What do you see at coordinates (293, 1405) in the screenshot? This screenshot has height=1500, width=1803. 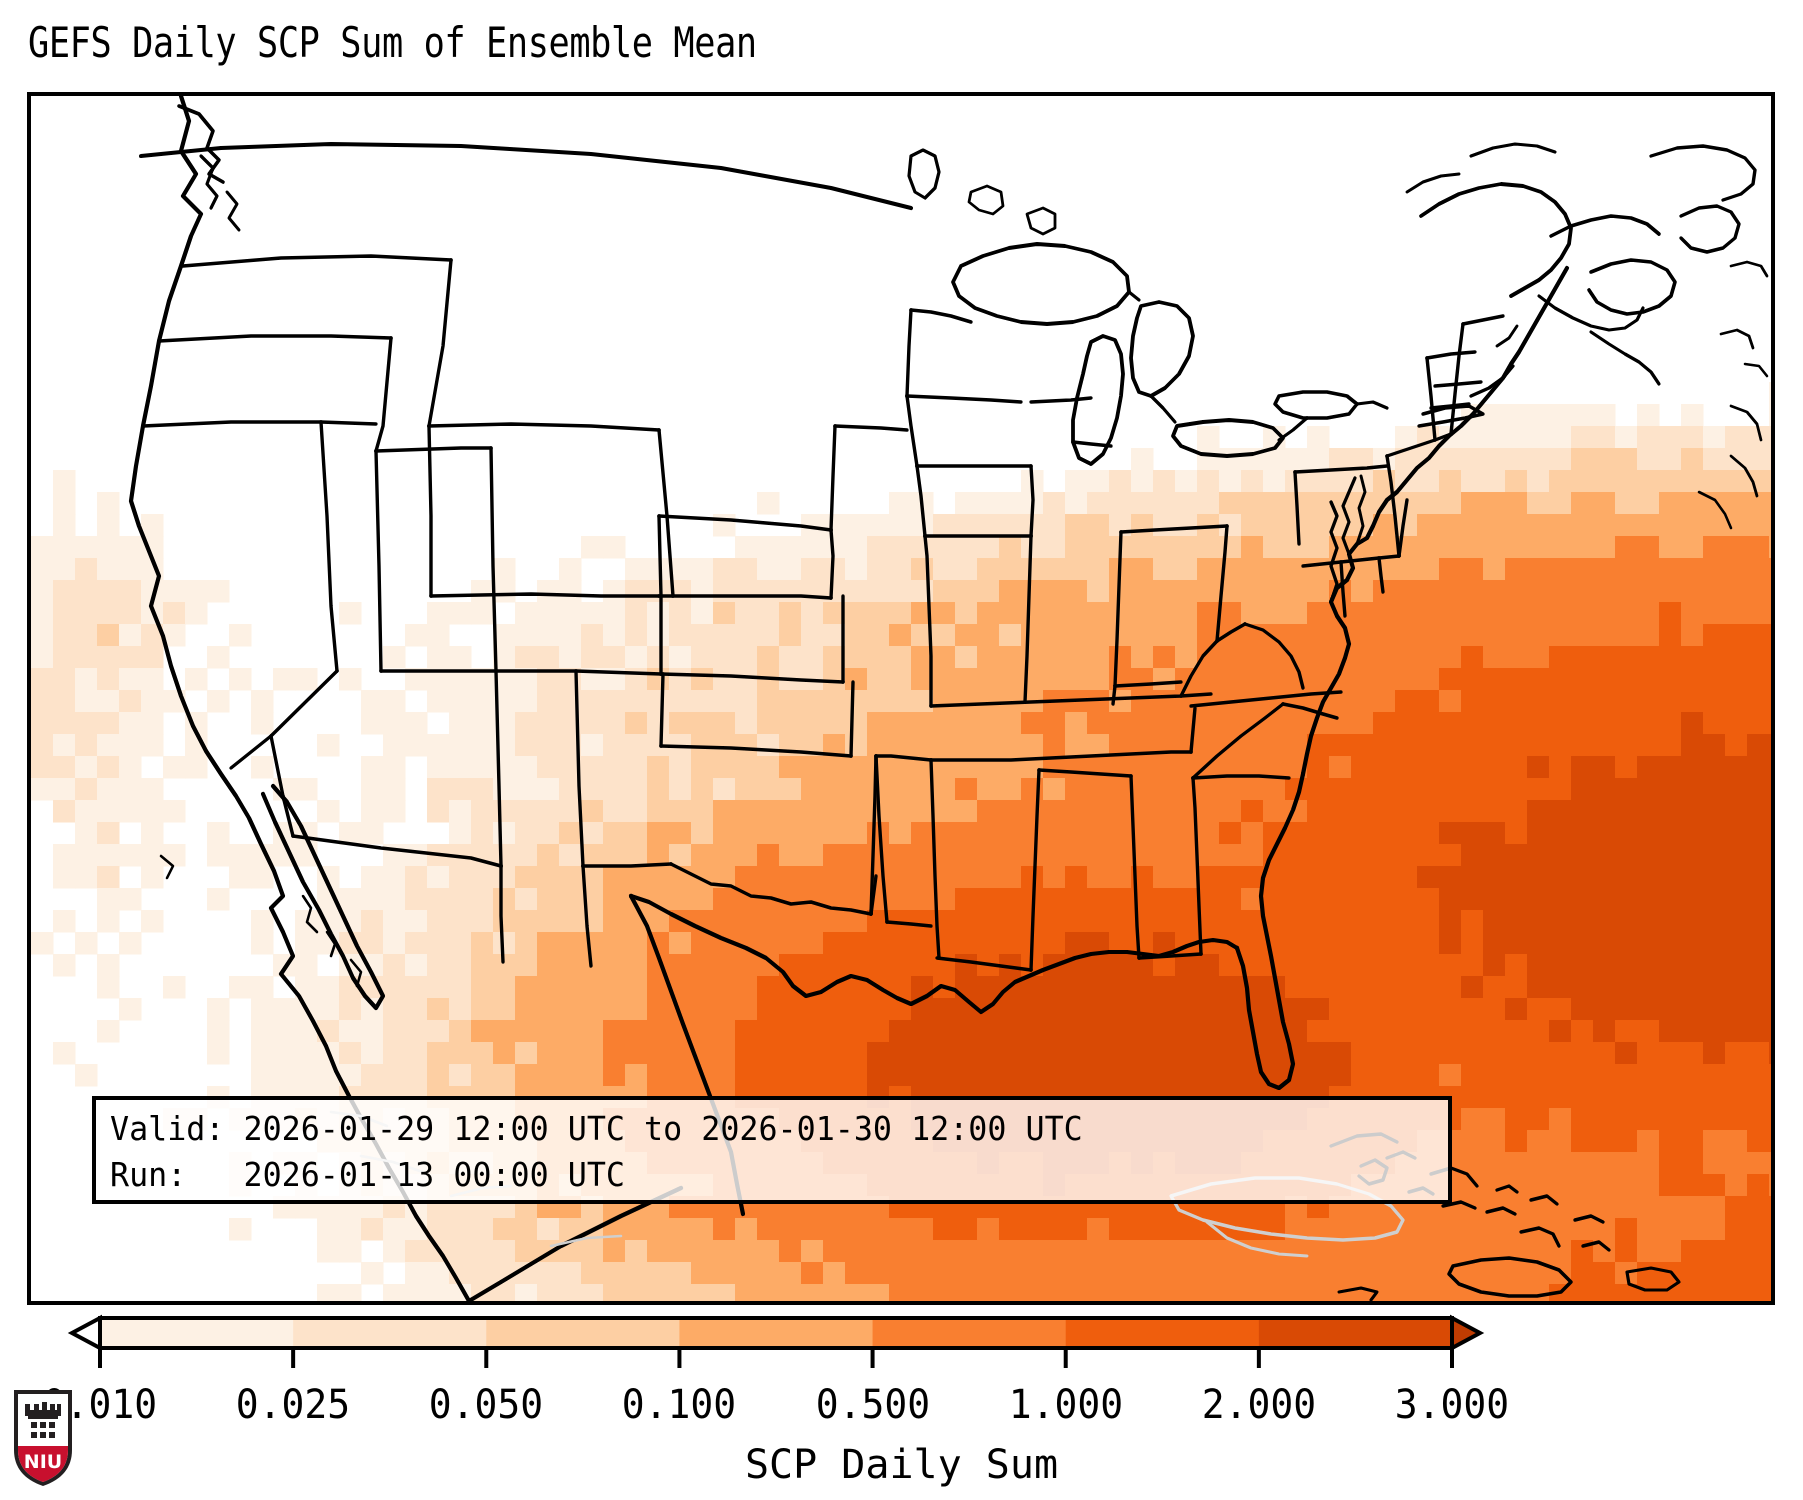 I see `colorbar-tick-label-1: 0.025` at bounding box center [293, 1405].